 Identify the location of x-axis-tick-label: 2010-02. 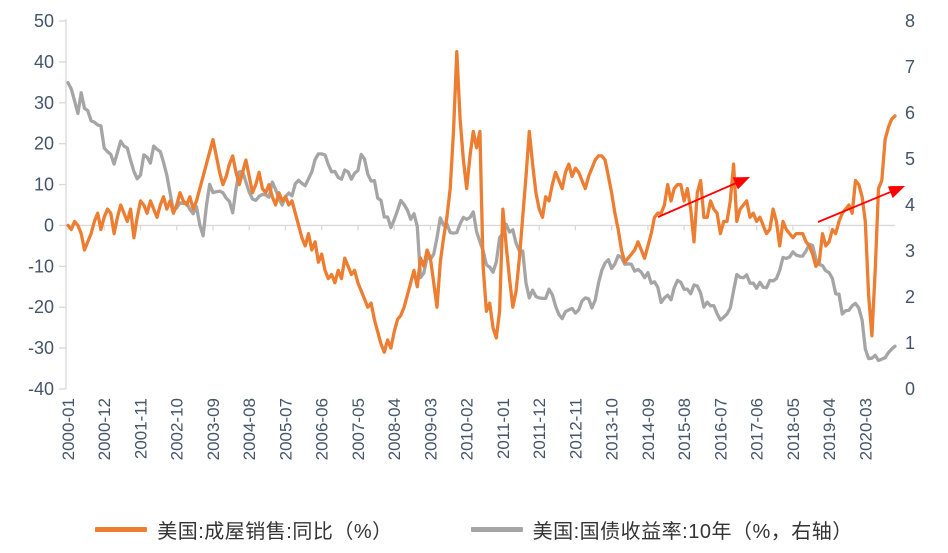
(467, 429).